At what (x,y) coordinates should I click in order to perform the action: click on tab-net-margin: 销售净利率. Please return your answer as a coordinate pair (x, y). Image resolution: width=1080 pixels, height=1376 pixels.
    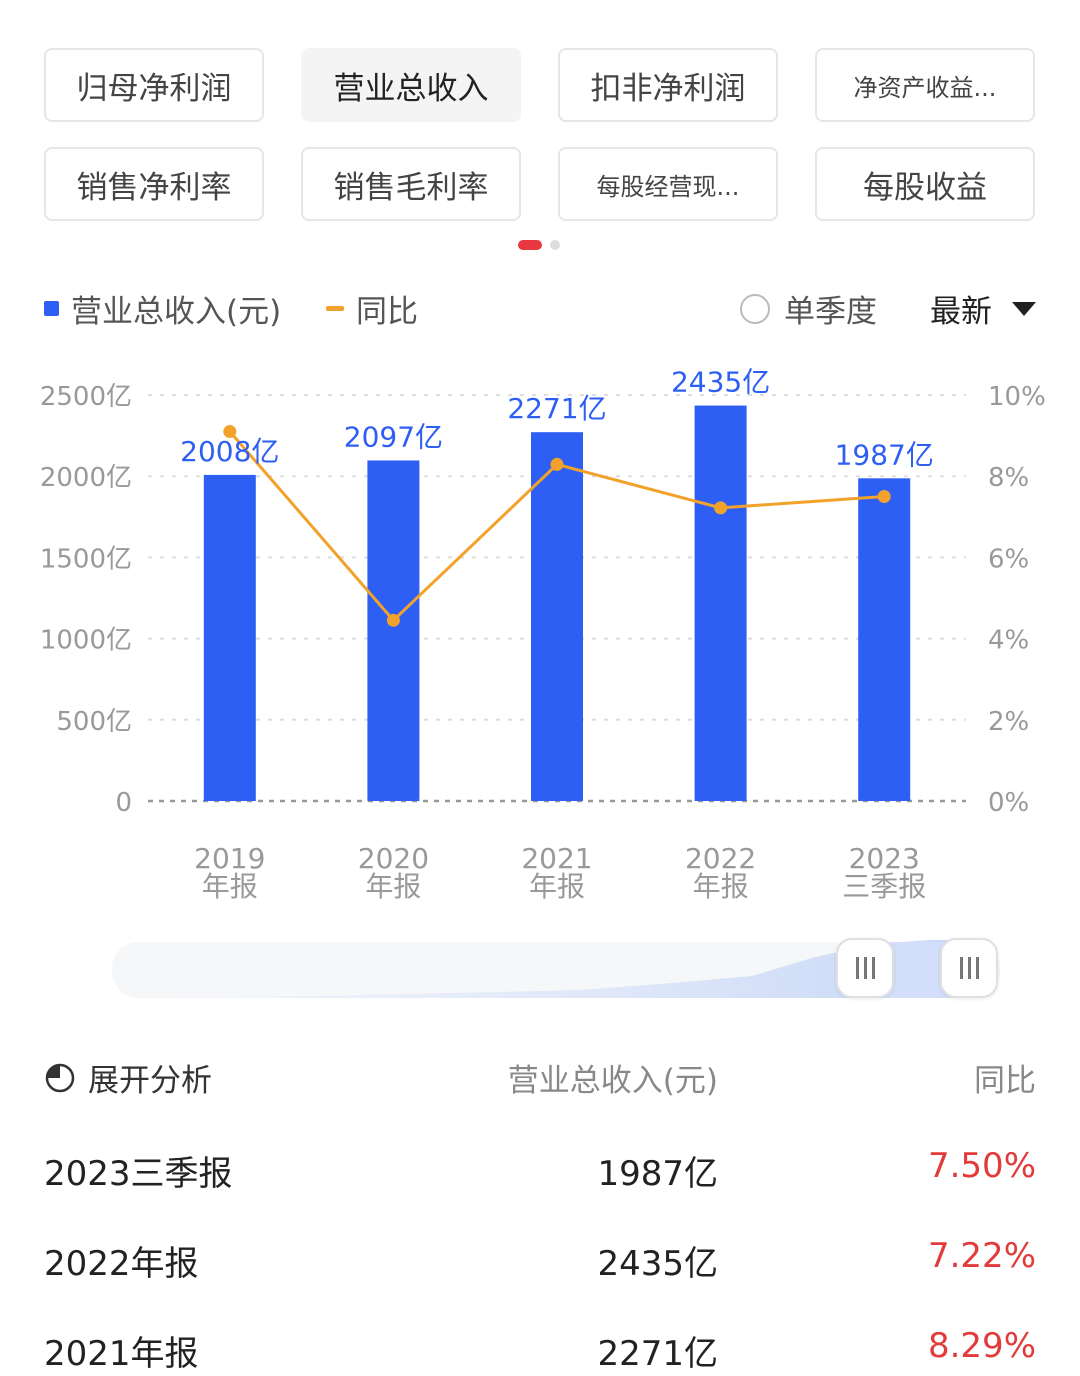
    Looking at the image, I should click on (154, 184).